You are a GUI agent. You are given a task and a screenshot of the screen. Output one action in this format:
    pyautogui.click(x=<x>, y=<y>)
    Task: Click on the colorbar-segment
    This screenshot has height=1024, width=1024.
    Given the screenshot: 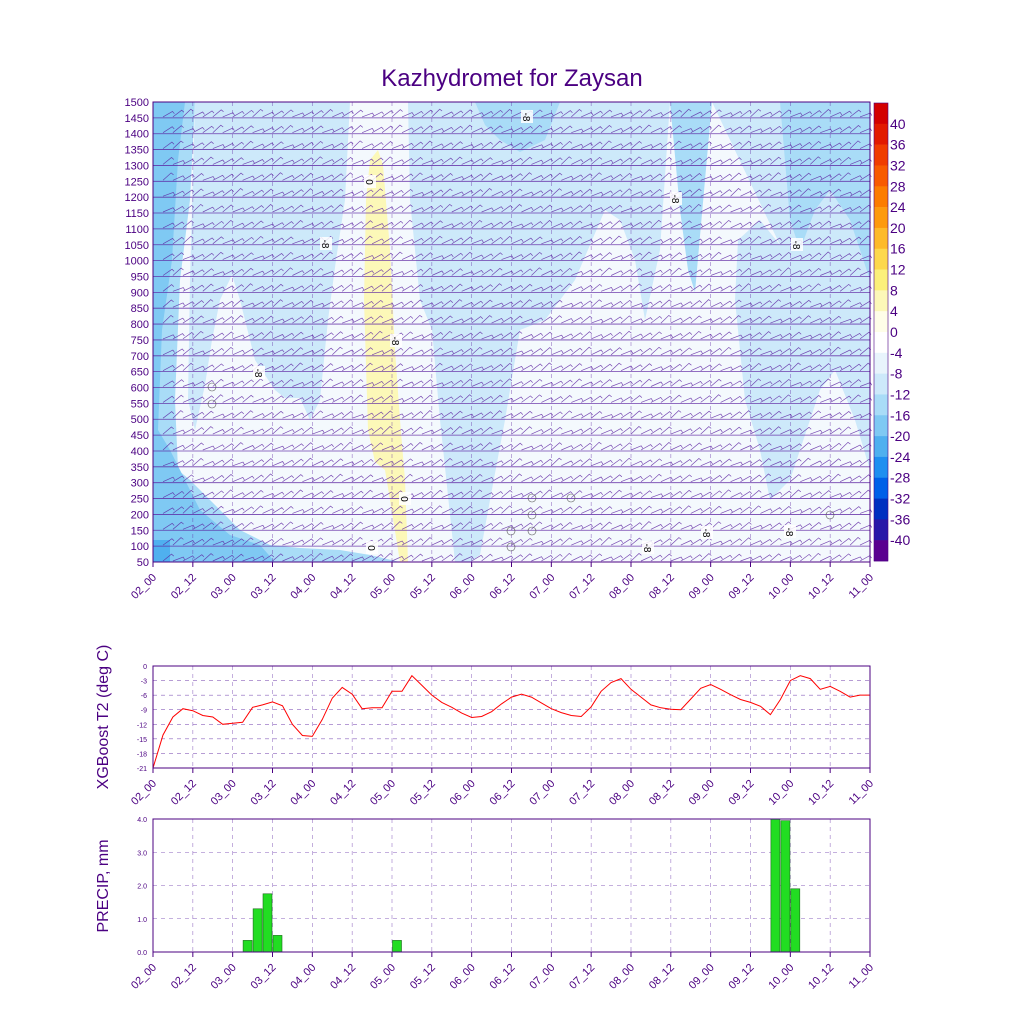 What is the action you would take?
    pyautogui.click(x=881, y=343)
    